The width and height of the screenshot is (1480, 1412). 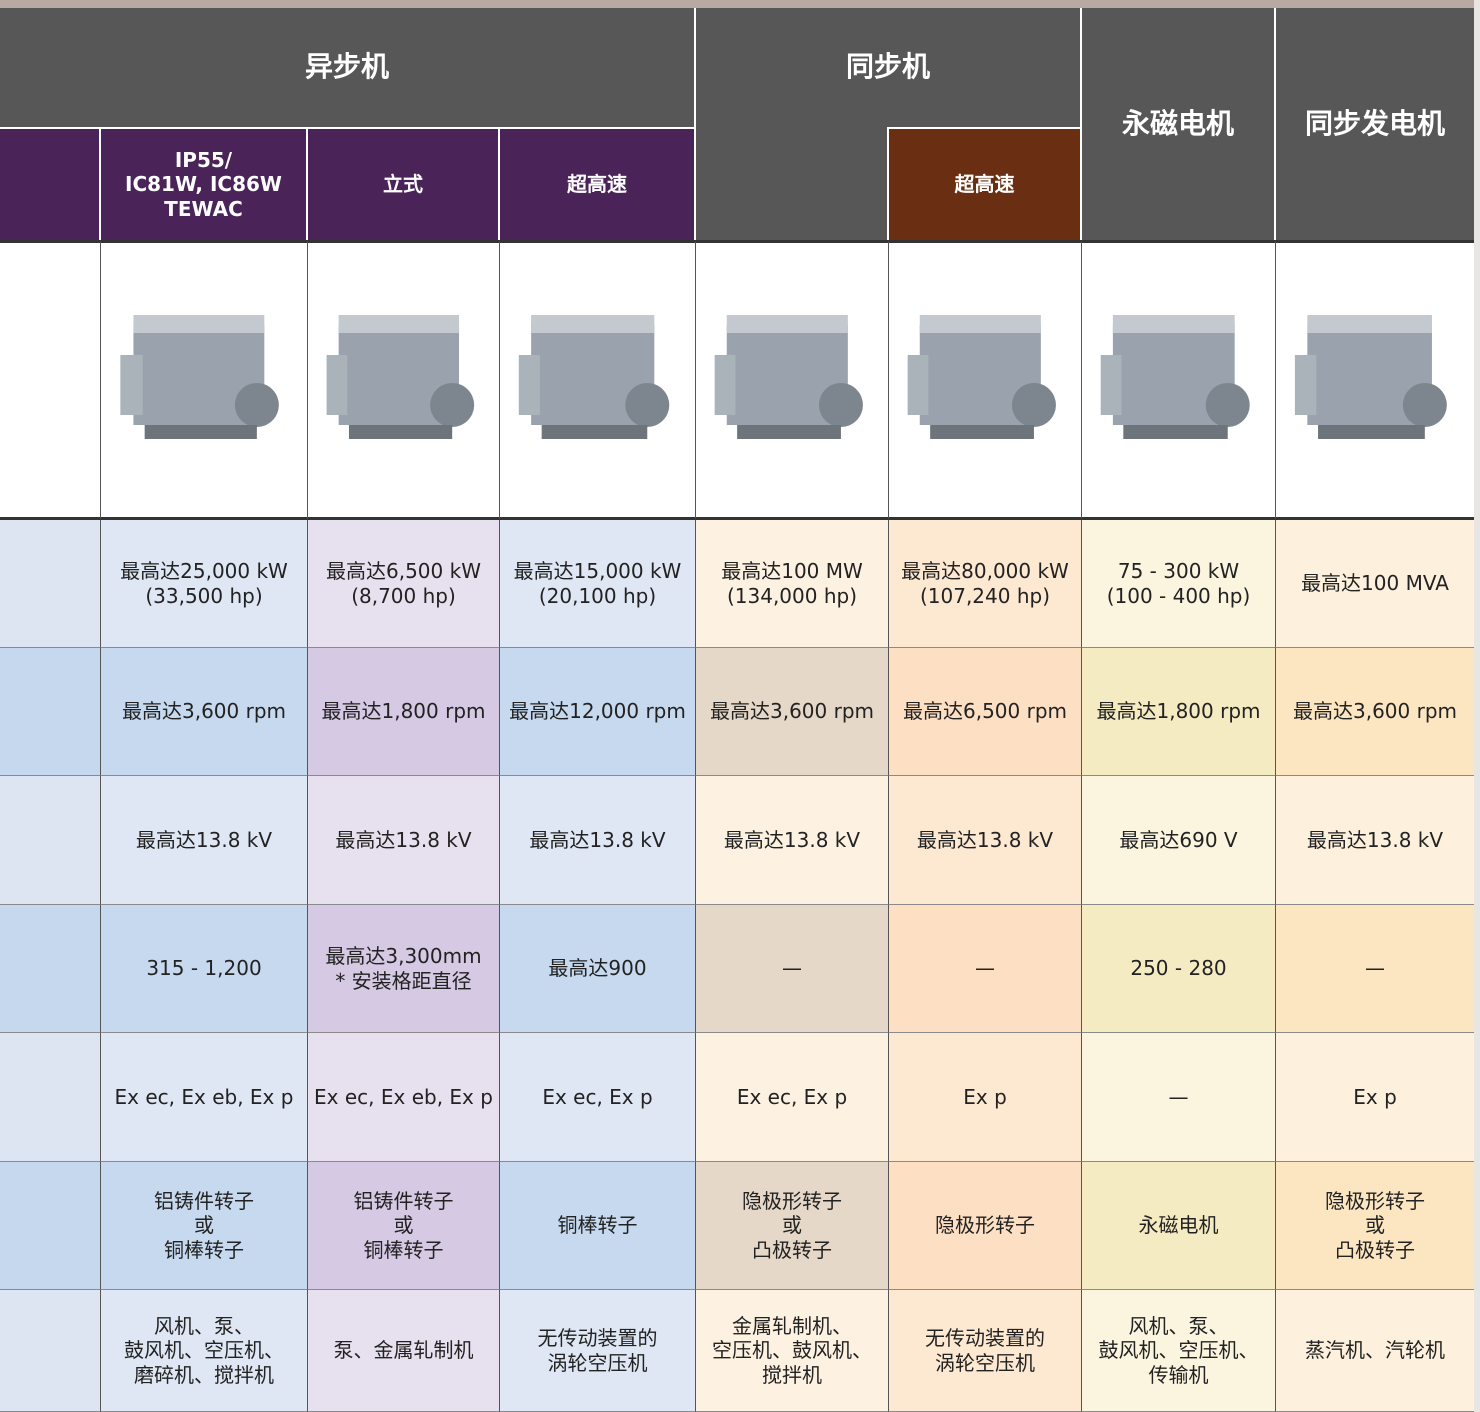 What do you see at coordinates (404, 1351) in the screenshot?
I see `table-cell: 泵、金属轧制机` at bounding box center [404, 1351].